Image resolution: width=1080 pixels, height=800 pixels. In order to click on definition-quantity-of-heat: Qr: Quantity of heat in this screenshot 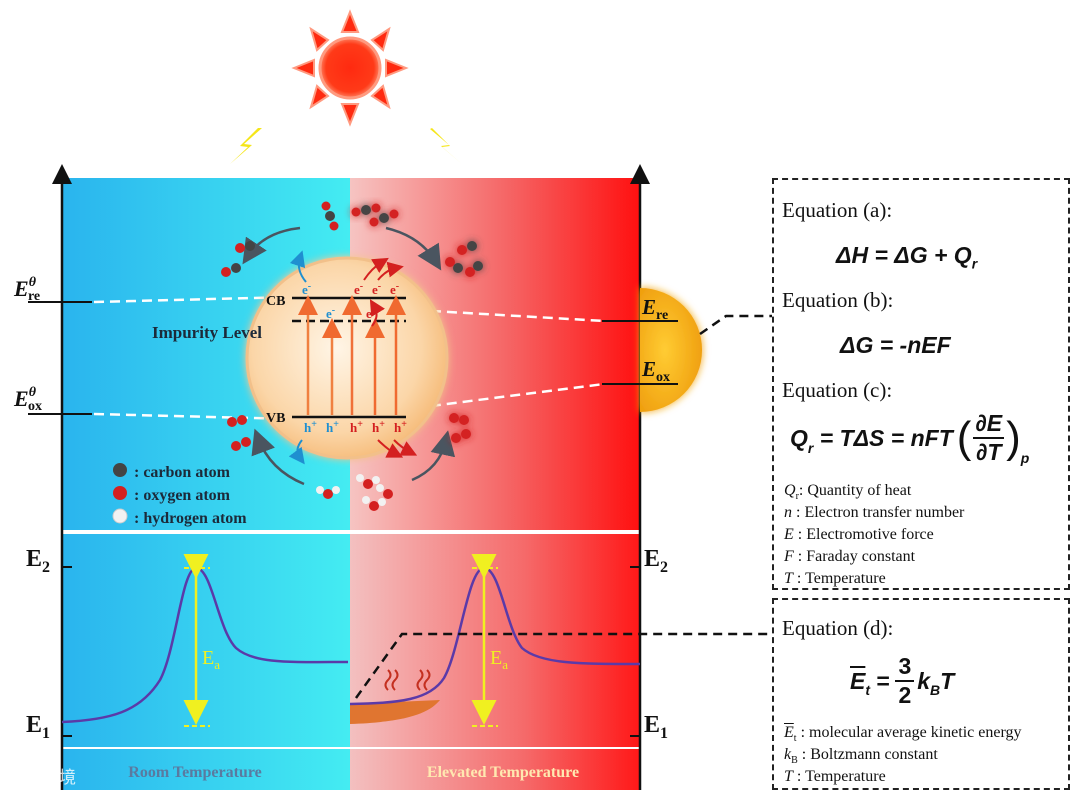, I will do `click(848, 492)`.